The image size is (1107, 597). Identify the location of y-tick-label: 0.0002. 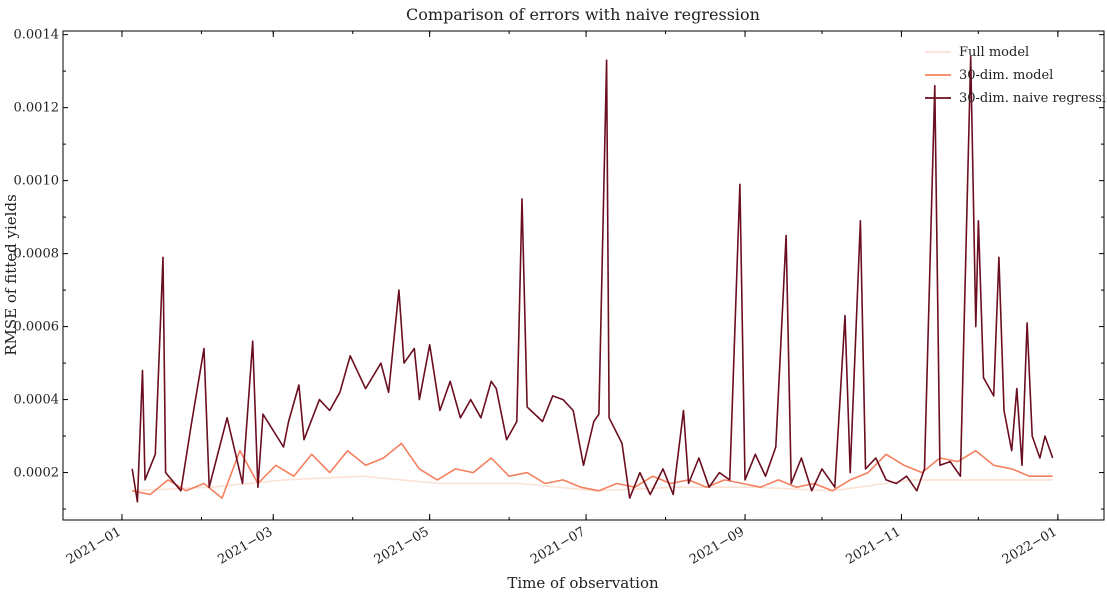
(37, 473).